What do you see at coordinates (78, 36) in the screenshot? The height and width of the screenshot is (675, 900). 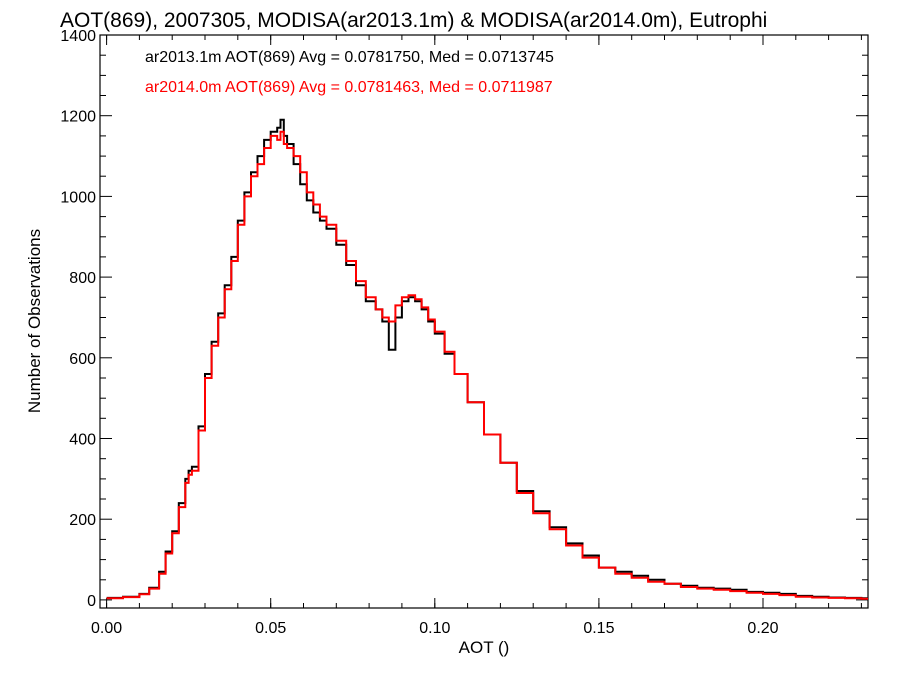 I see `y-tick-label: 1400` at bounding box center [78, 36].